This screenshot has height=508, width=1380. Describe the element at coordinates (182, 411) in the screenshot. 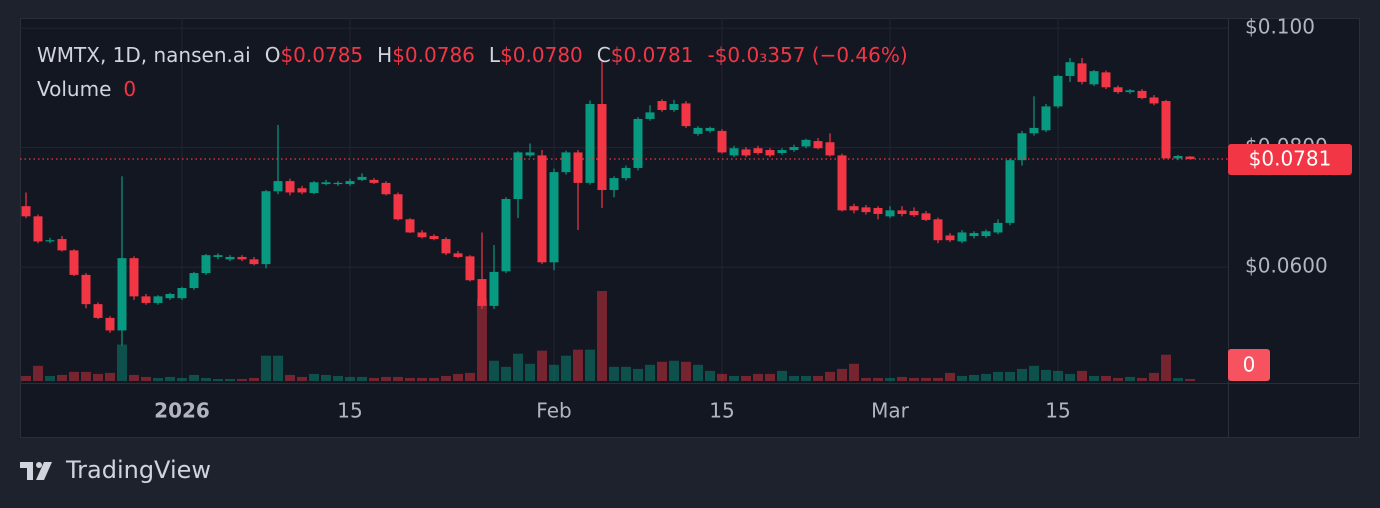

I see `x-tick-label: 2026` at that location.